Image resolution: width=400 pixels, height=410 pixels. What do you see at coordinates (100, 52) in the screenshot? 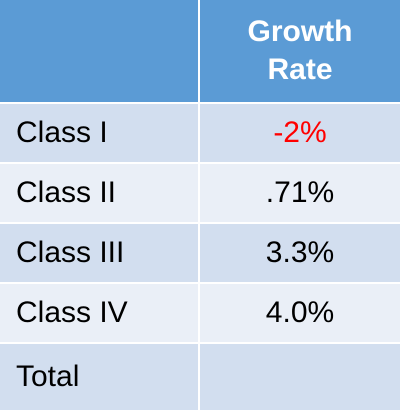
I see `header-cell-empty` at bounding box center [100, 52].